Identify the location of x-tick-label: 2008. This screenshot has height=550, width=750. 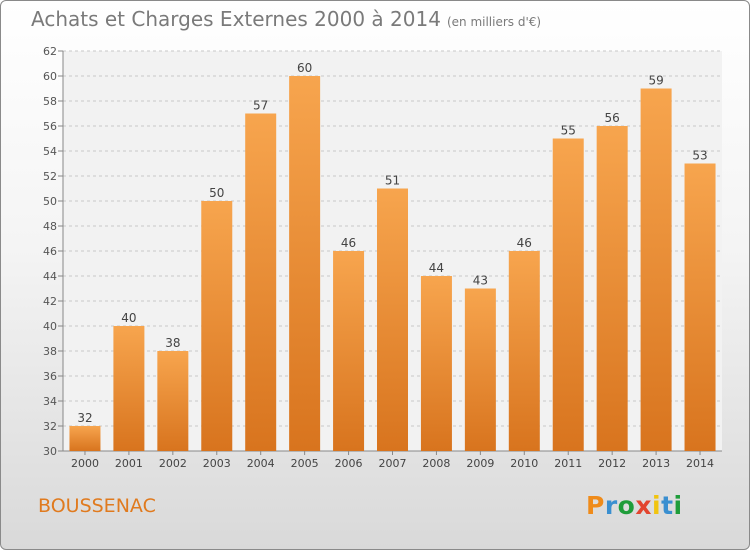
(436, 463).